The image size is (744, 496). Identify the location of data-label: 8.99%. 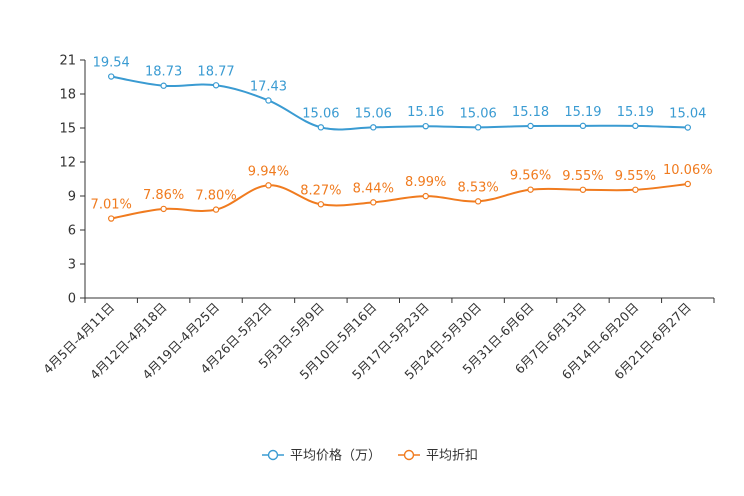
(425, 182).